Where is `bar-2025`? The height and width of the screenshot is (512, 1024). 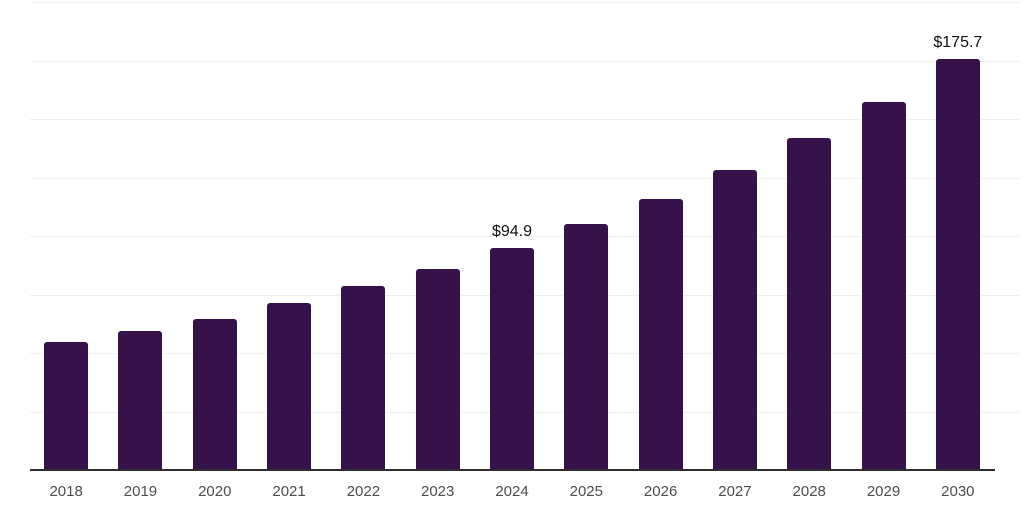
bar-2025 is located at coordinates (586, 347).